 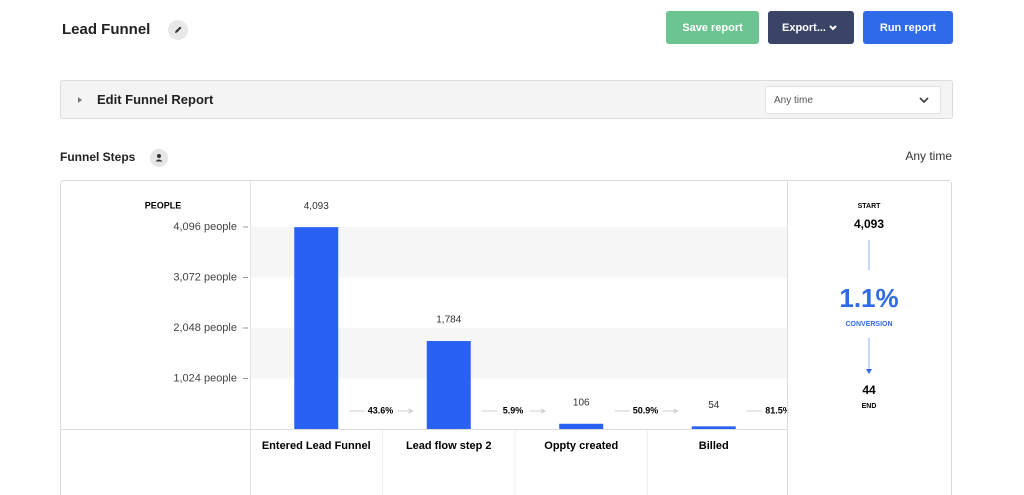 I want to click on end-label: END, so click(x=869, y=406).